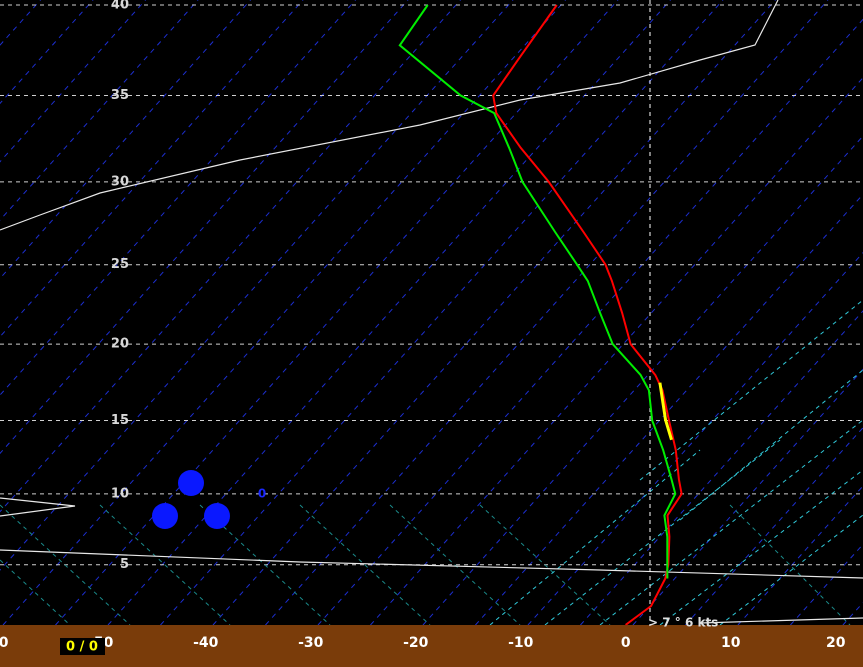 The image size is (863, 667). What do you see at coordinates (521, 643) in the screenshot?
I see `x-tick-label: -10` at bounding box center [521, 643].